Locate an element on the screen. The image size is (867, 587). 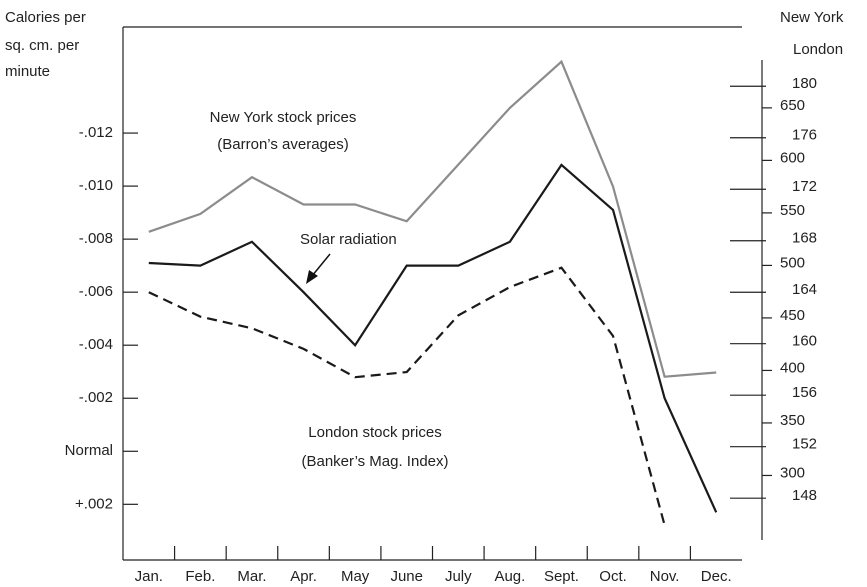
arrow is located at coordinates (321, 265).